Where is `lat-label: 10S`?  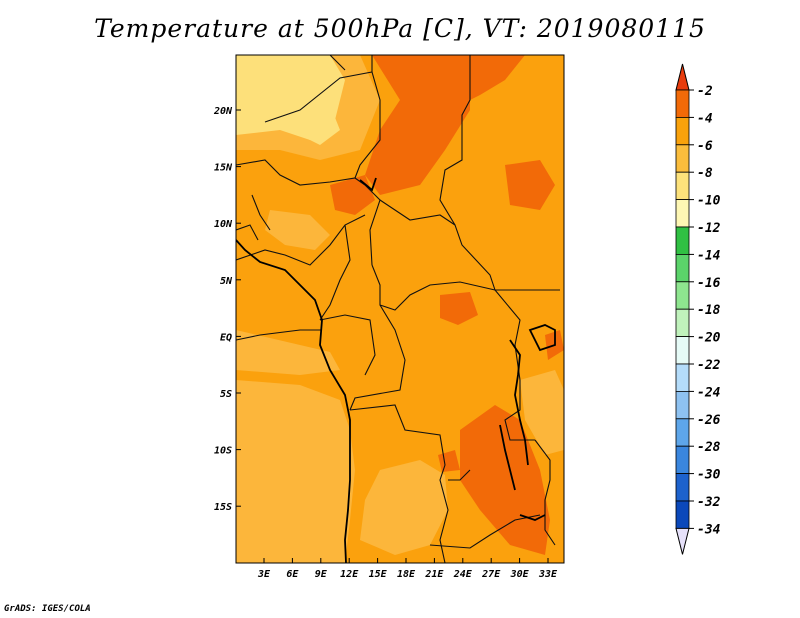 lat-label: 10S is located at coordinates (223, 451).